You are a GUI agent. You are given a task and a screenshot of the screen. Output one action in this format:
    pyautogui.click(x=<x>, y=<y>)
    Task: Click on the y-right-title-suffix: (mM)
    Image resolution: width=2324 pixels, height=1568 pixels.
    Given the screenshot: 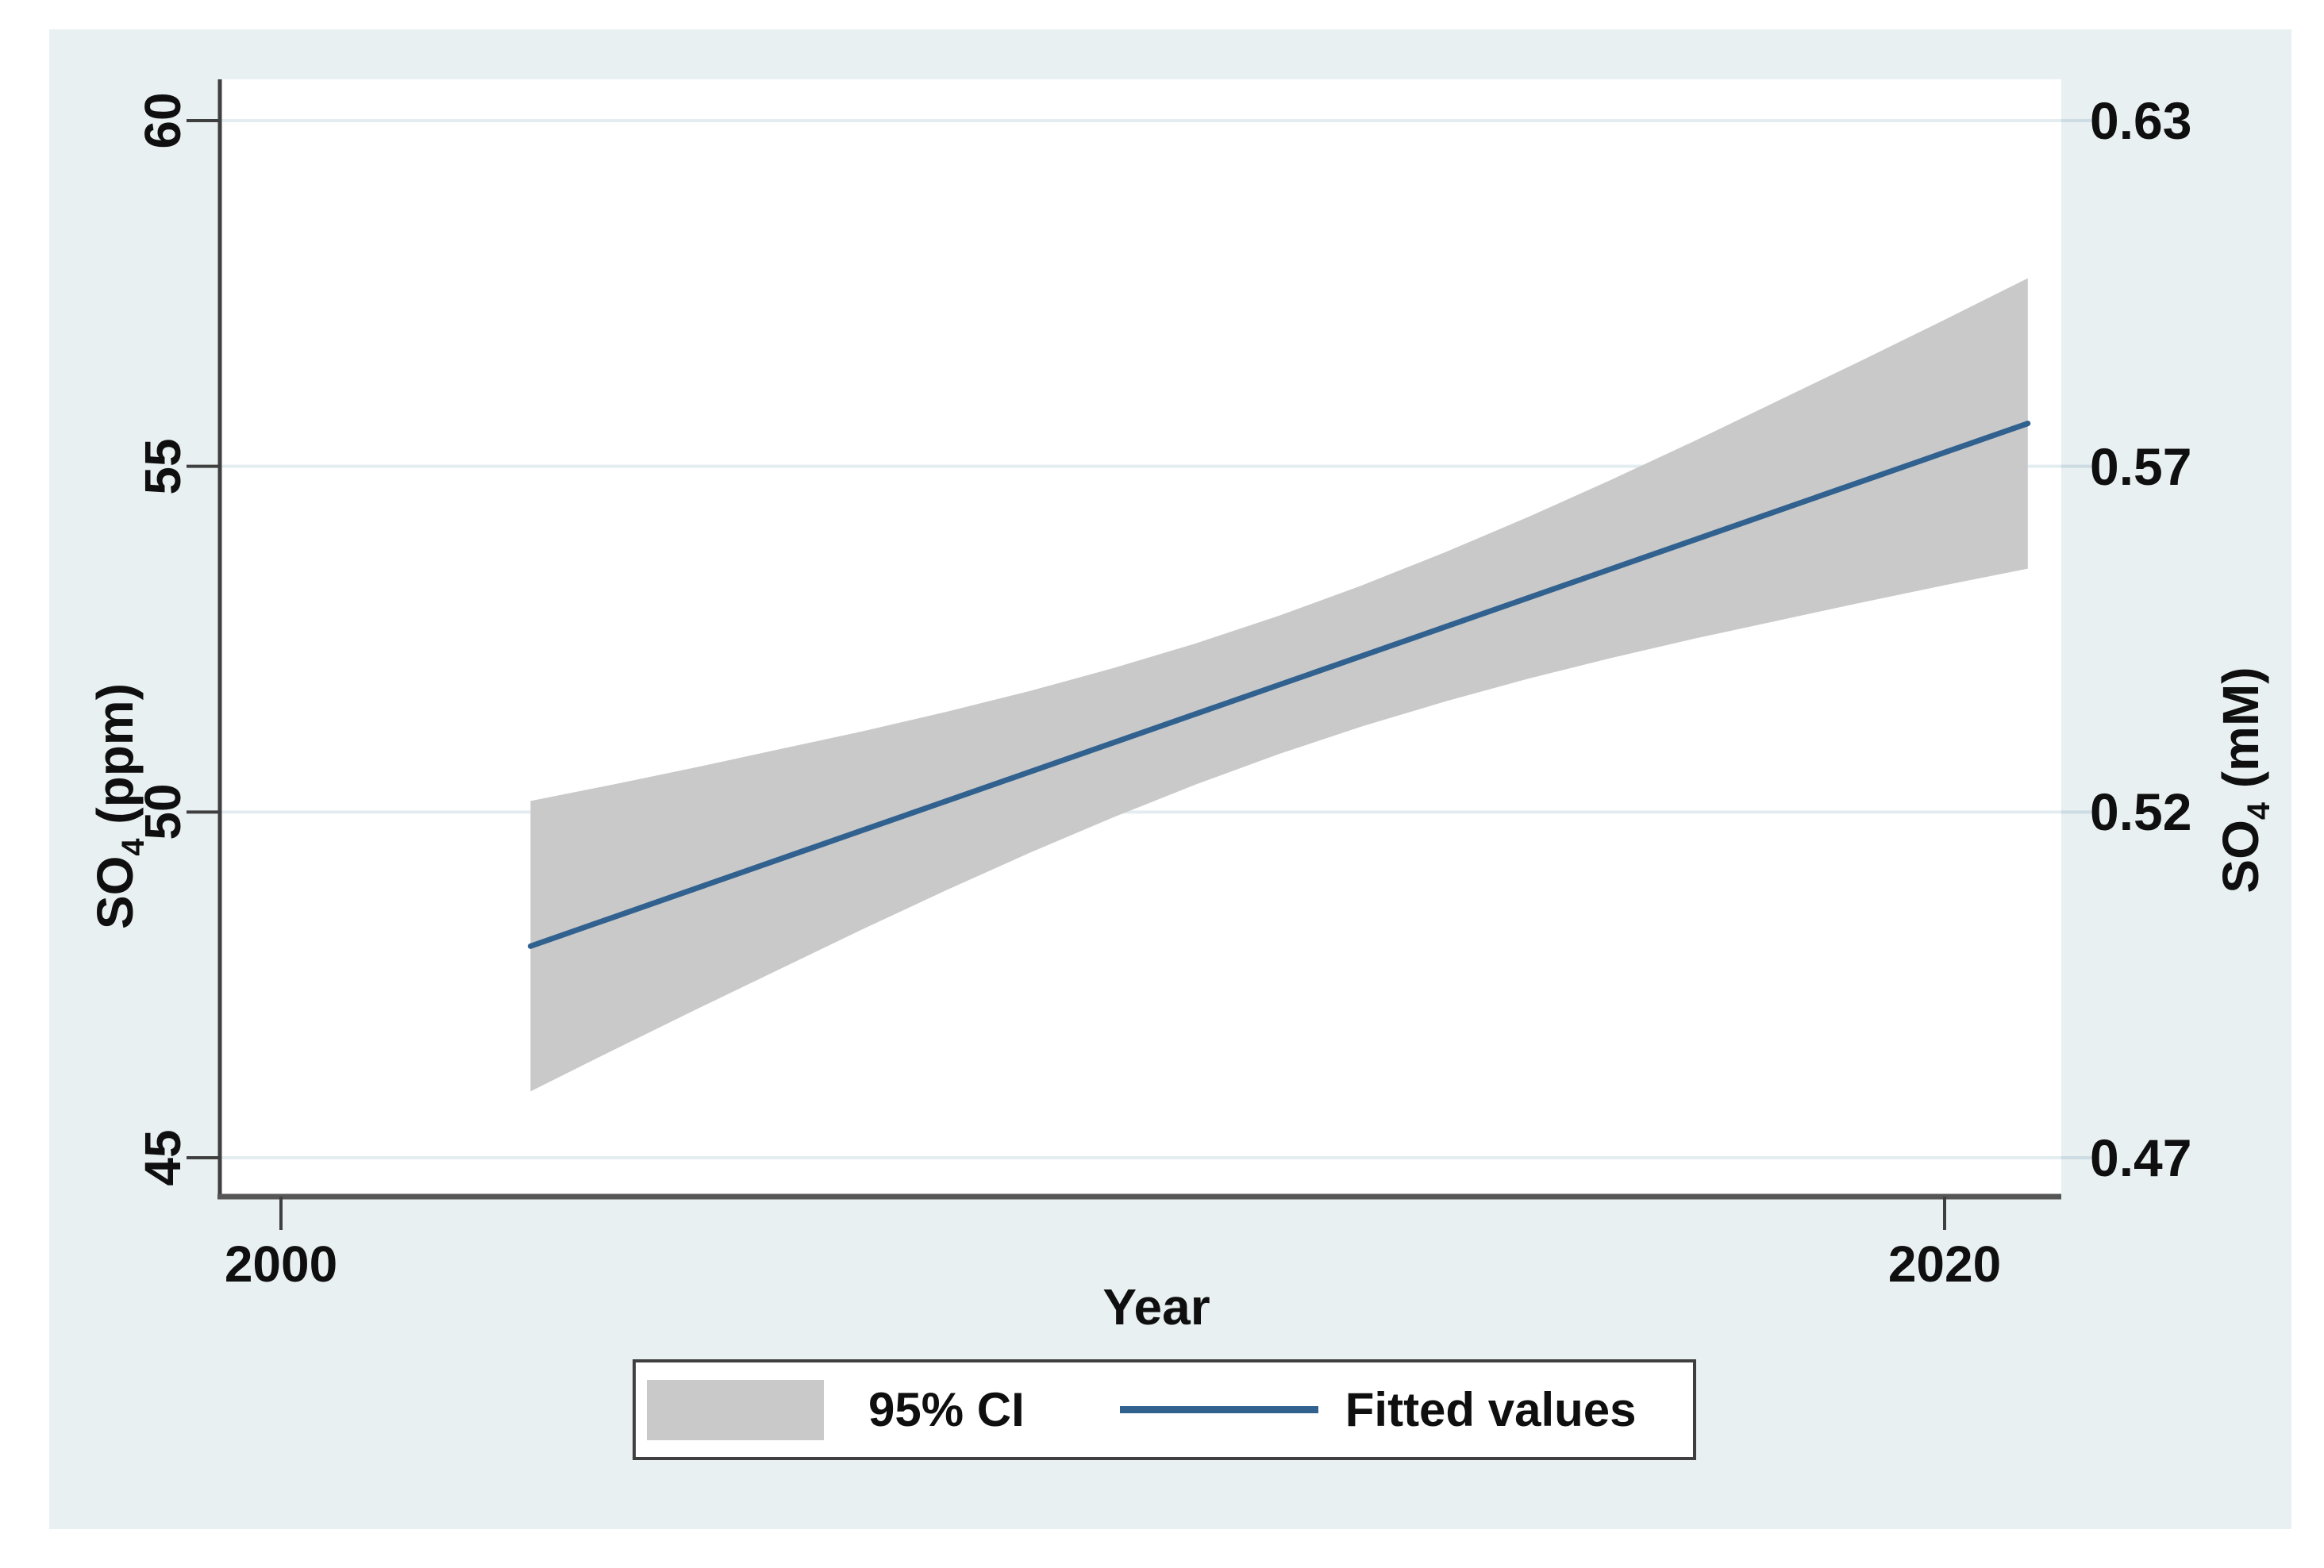 What is the action you would take?
    pyautogui.click(x=2240, y=735)
    